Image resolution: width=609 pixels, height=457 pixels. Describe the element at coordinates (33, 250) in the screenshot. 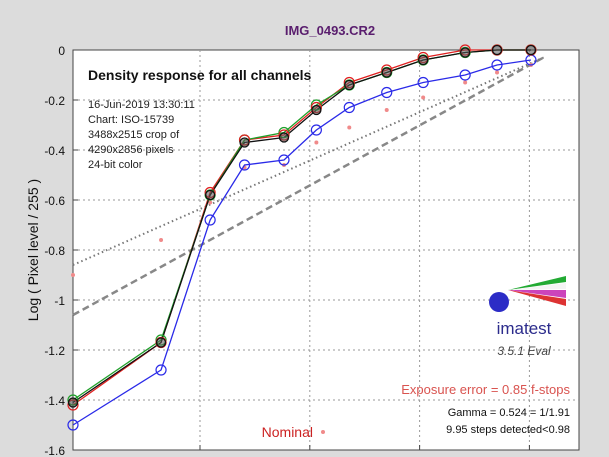

I see `y-axis-label: Log ( Pixel level / 255 )` at that location.